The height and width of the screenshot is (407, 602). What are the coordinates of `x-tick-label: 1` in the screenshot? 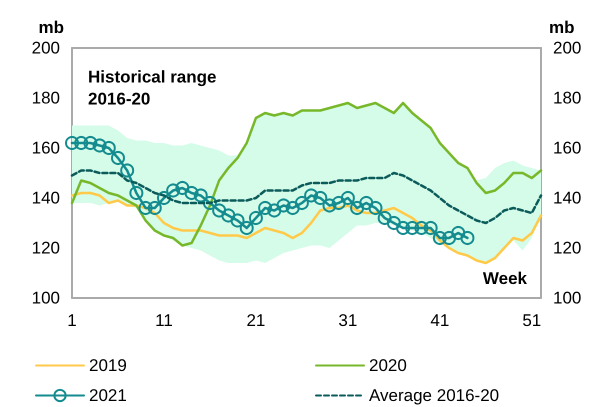 It's located at (72, 320).